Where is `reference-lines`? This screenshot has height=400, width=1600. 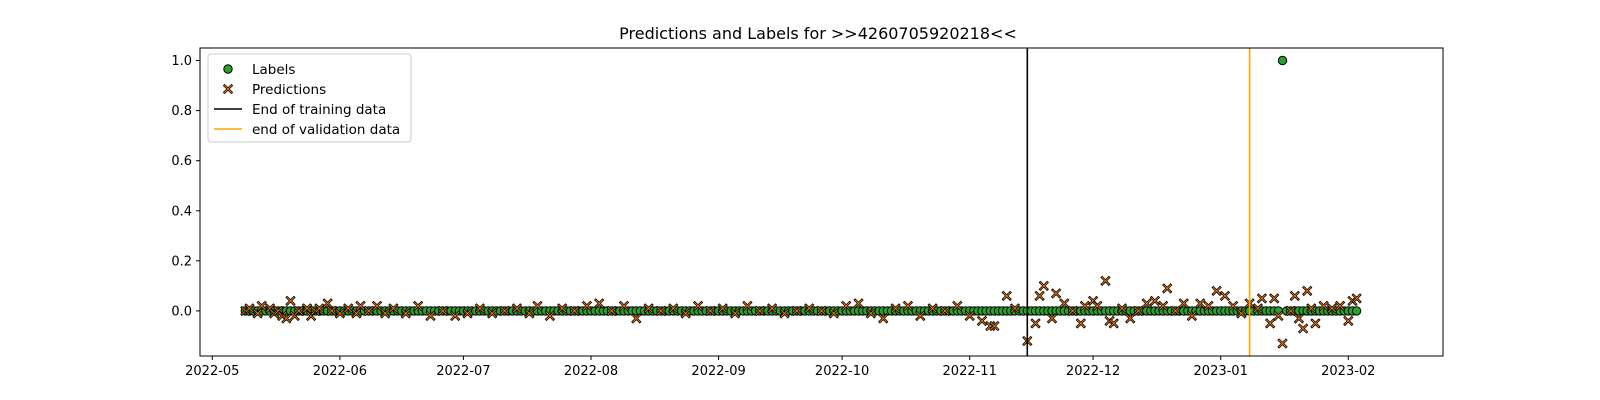 reference-lines is located at coordinates (1138, 202).